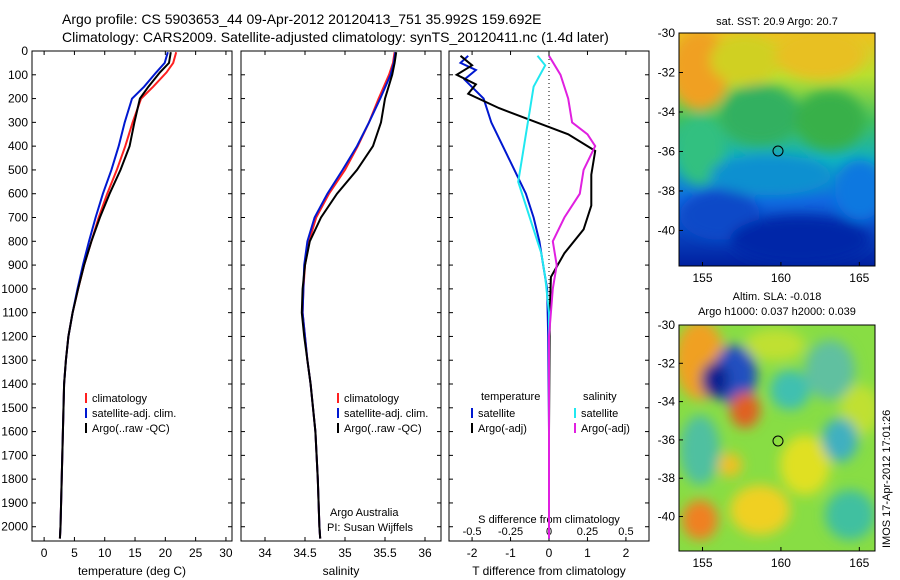 The width and height of the screenshot is (900, 580). Describe the element at coordinates (18, 122) in the screenshot. I see `depth-tick-label: 300` at that location.